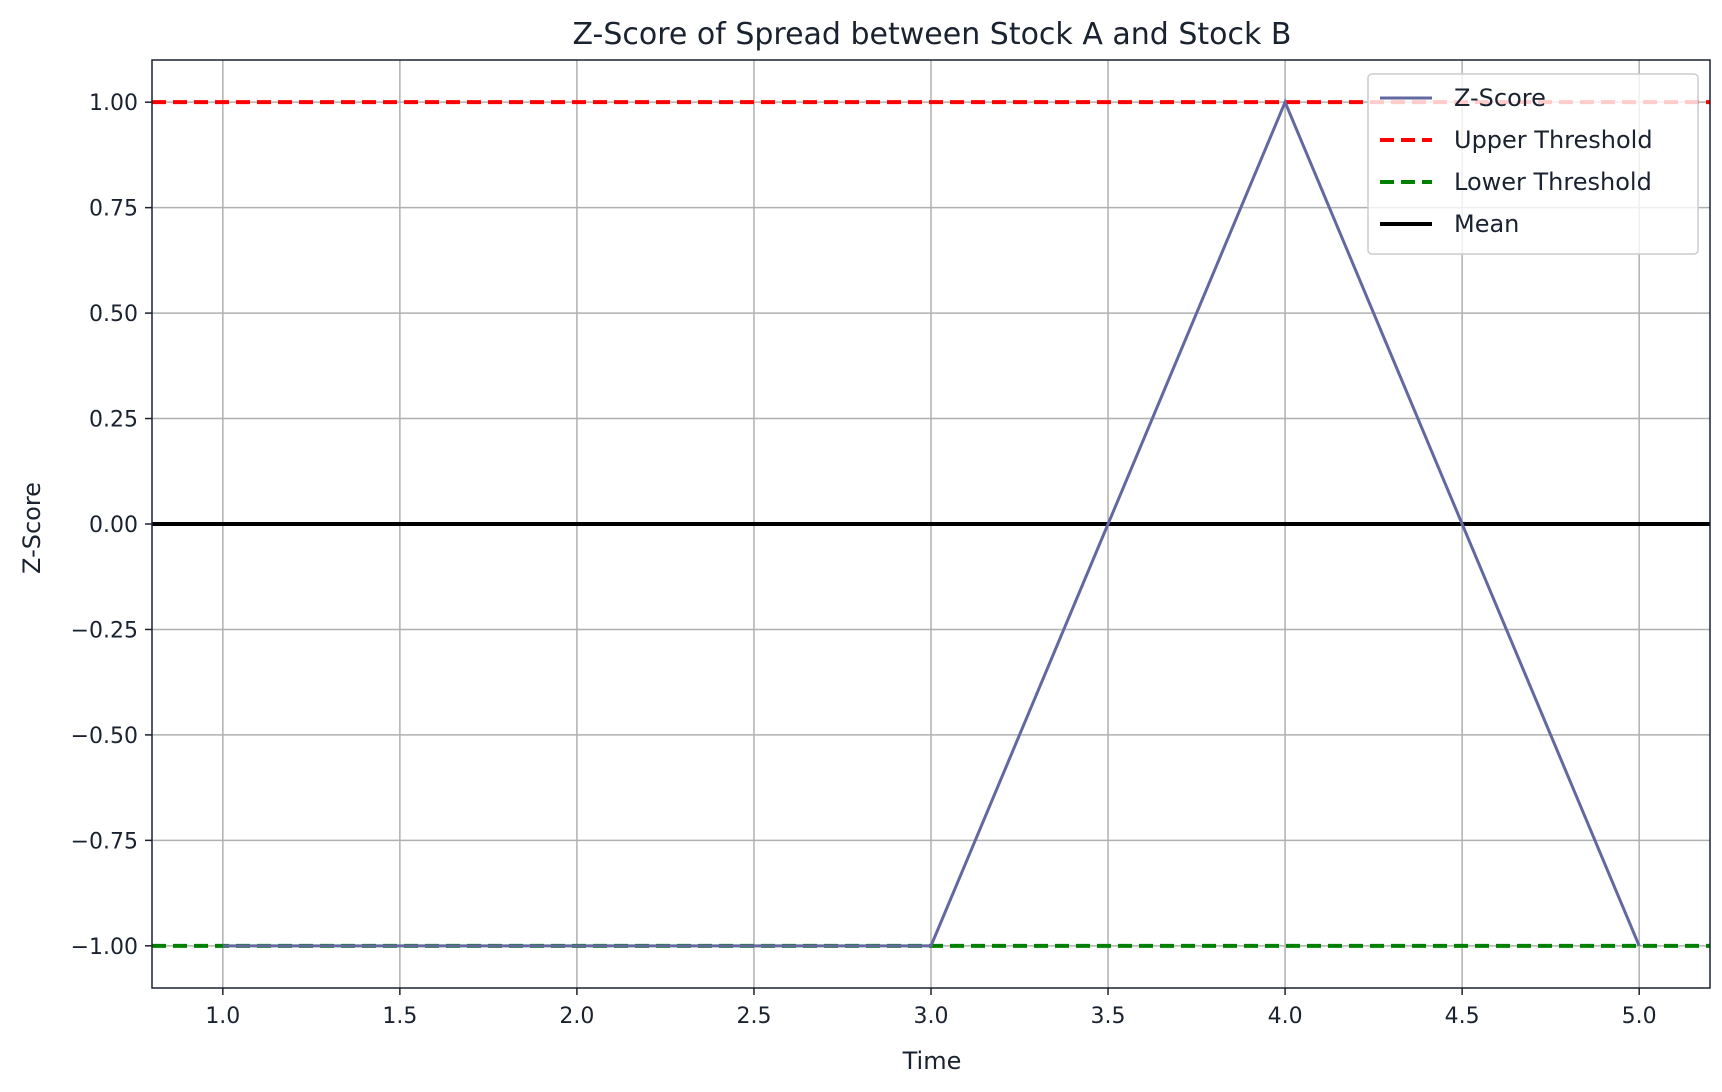 The height and width of the screenshot is (1092, 1722). Describe the element at coordinates (1639, 1016) in the screenshot. I see `x-tick-label-8: 5.0` at that location.